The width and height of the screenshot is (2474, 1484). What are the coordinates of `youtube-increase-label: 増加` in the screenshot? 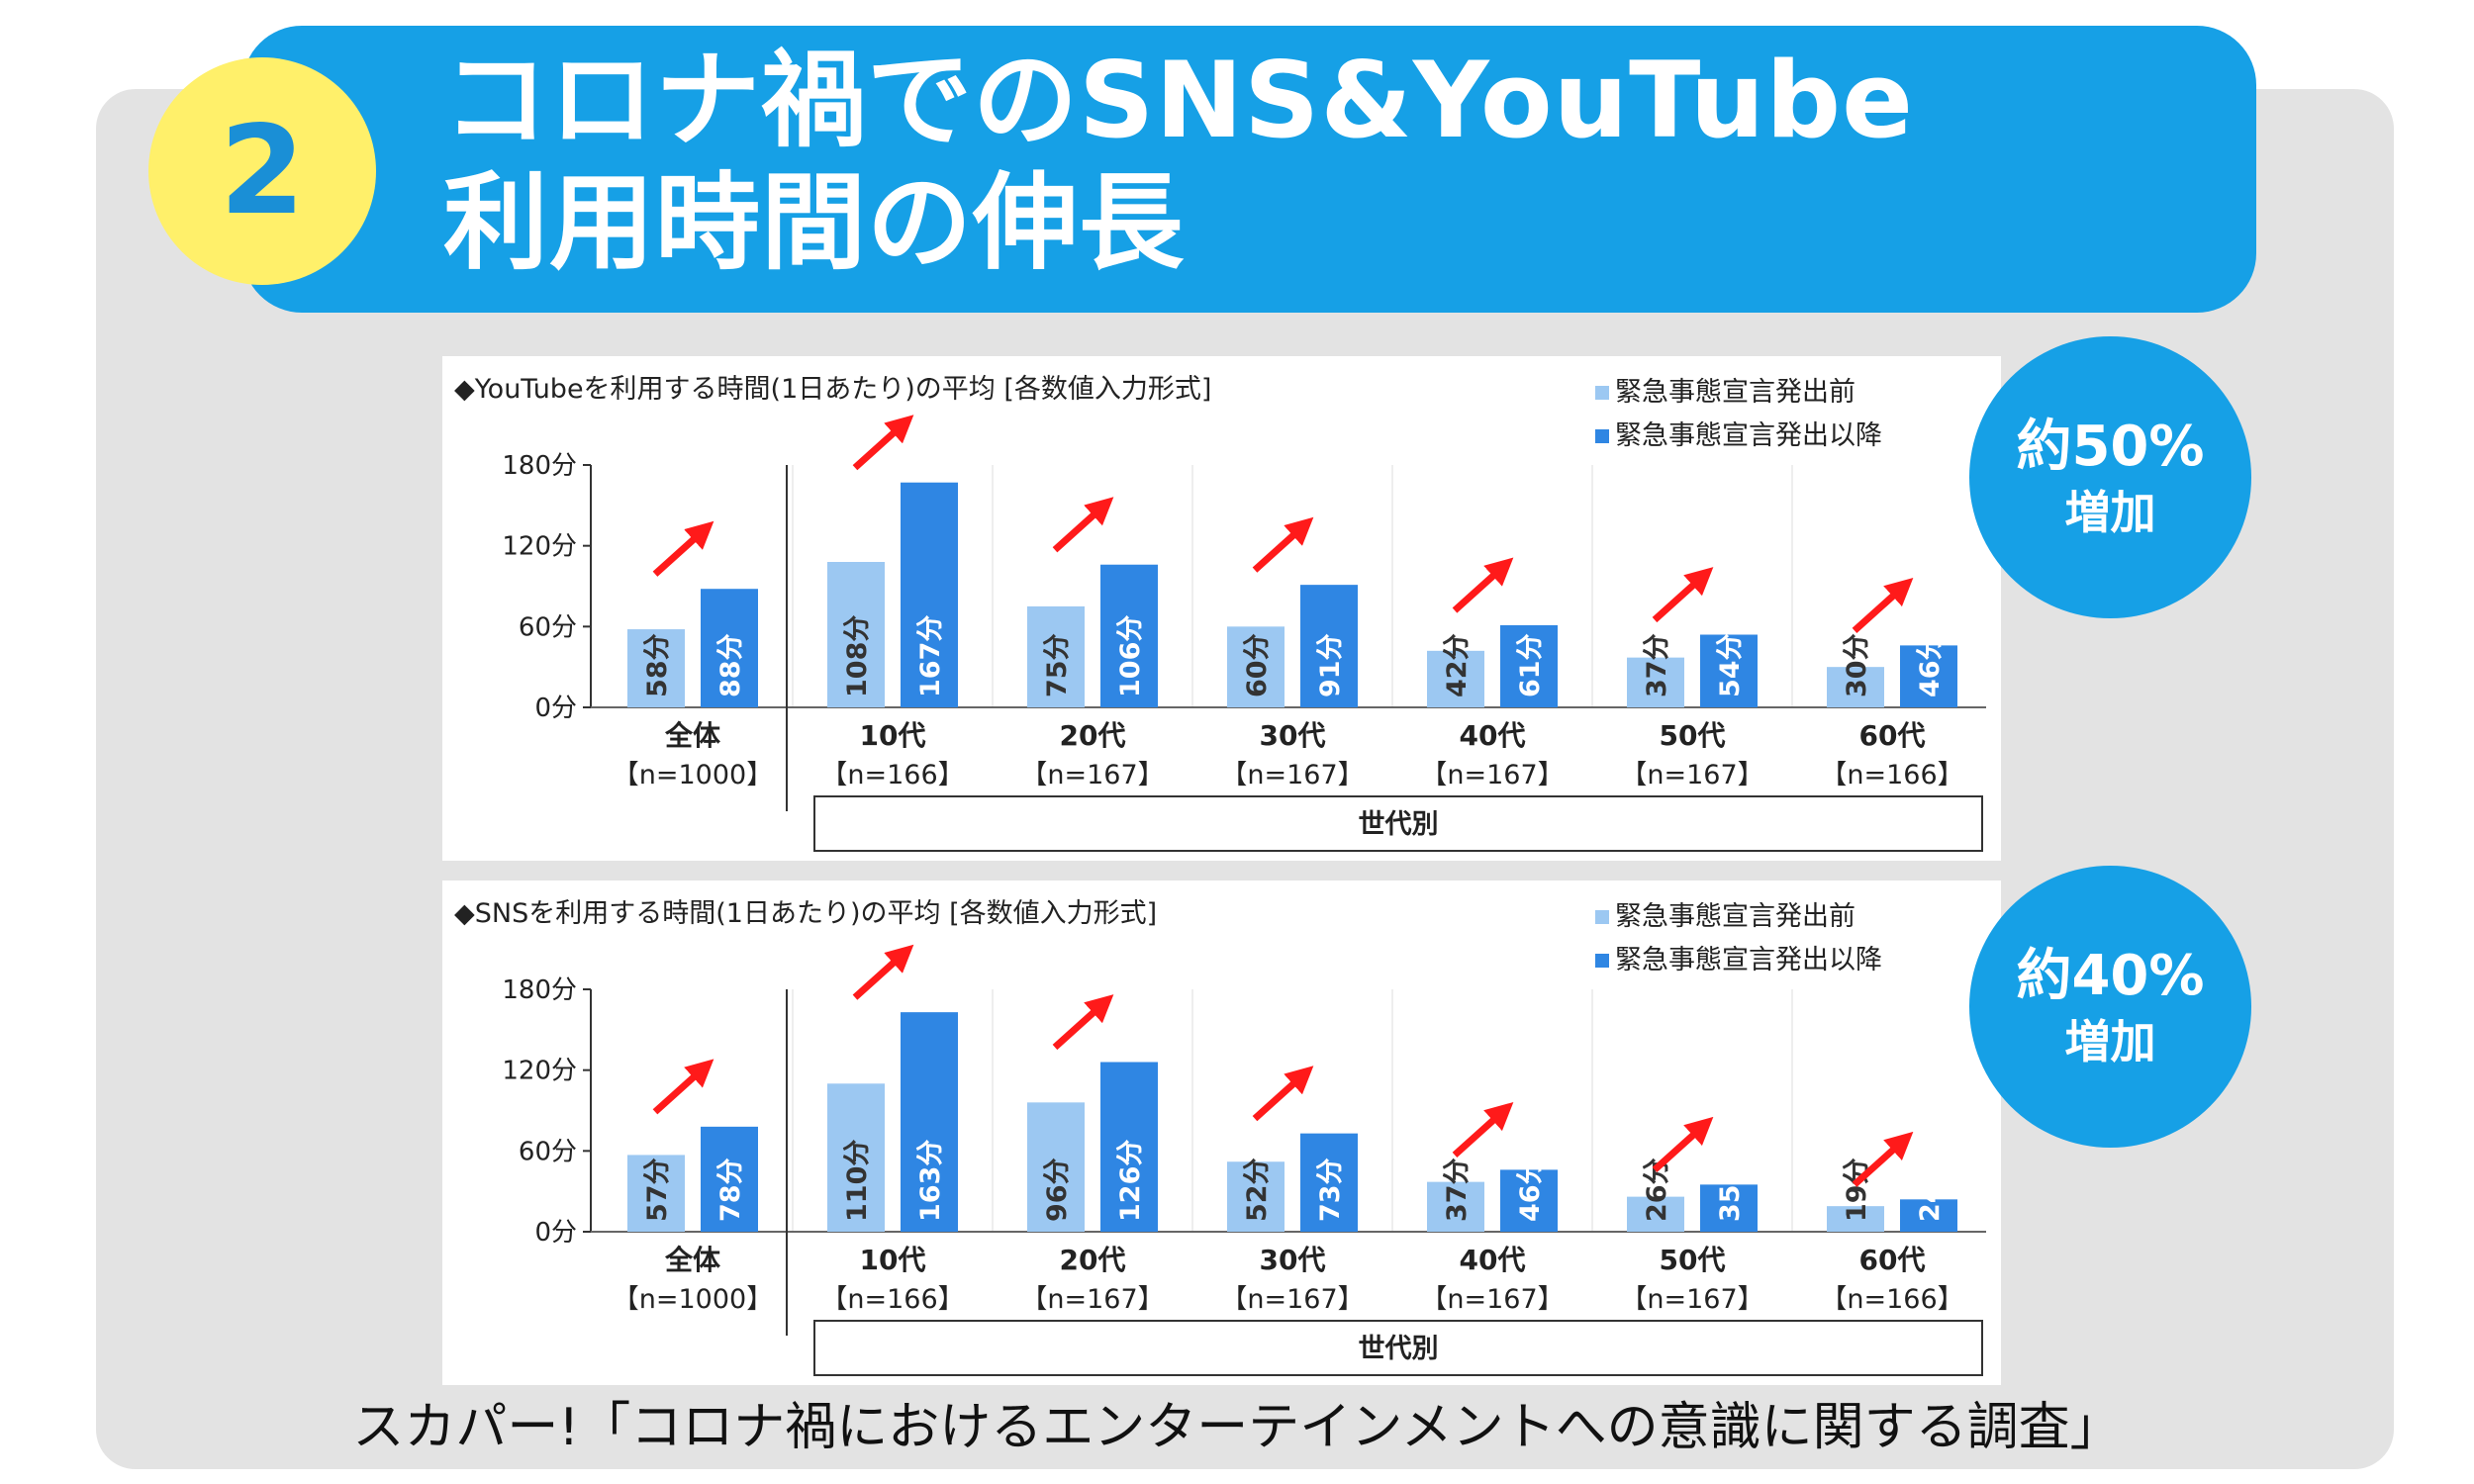 It's located at (2110, 512).